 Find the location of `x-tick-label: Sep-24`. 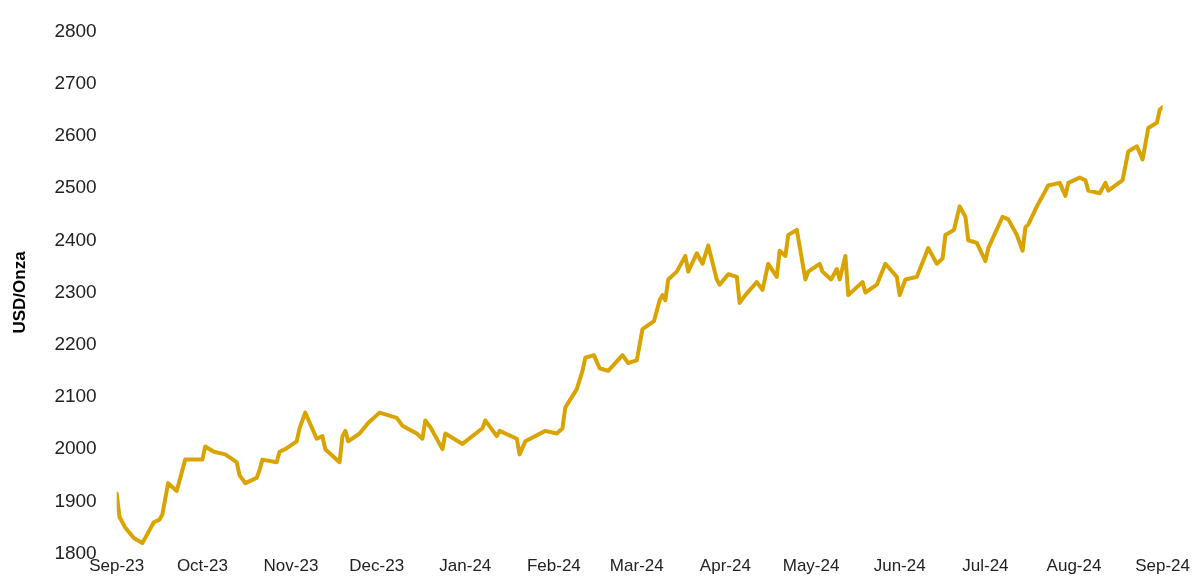

x-tick-label: Sep-24 is located at coordinates (1162, 566).